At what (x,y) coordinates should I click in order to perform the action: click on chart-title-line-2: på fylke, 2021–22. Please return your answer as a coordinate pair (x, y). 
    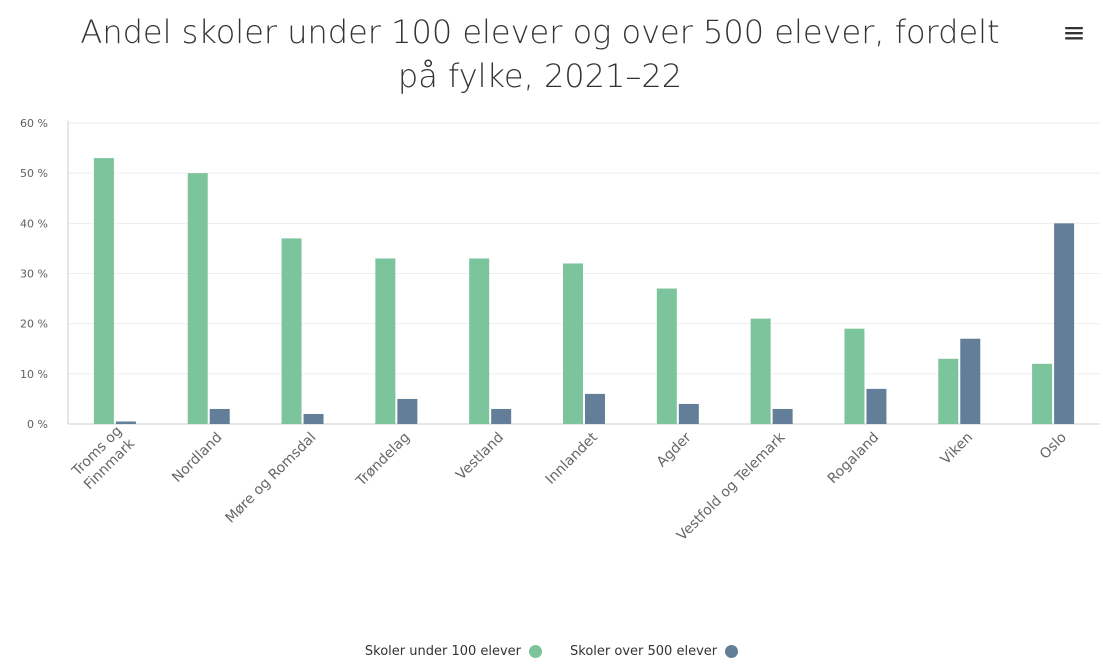
    Looking at the image, I should click on (540, 76).